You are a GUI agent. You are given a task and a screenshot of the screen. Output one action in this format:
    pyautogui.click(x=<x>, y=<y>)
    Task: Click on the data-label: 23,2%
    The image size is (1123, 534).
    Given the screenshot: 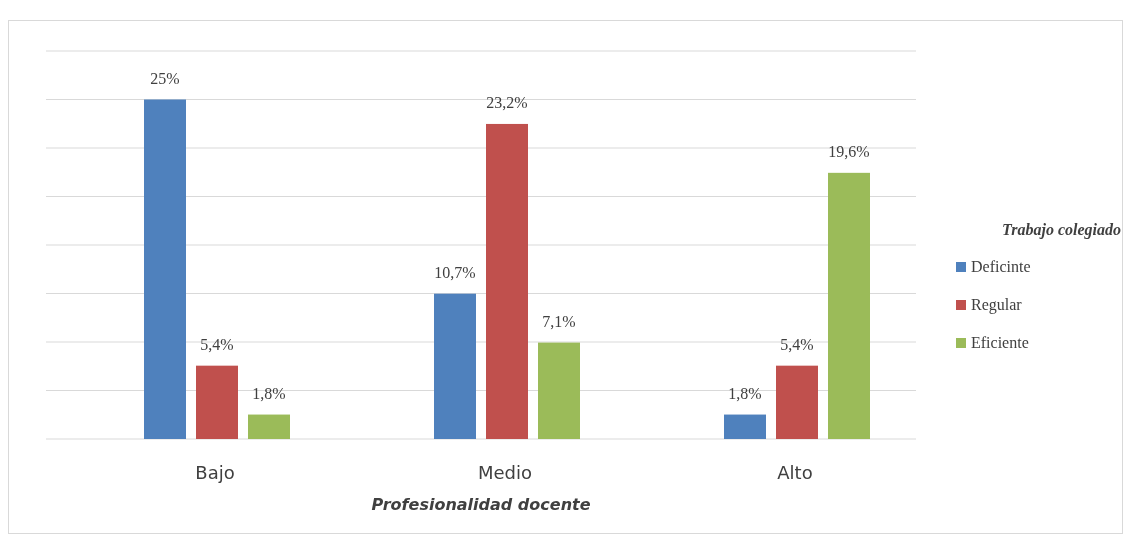 What is the action you would take?
    pyautogui.click(x=507, y=102)
    